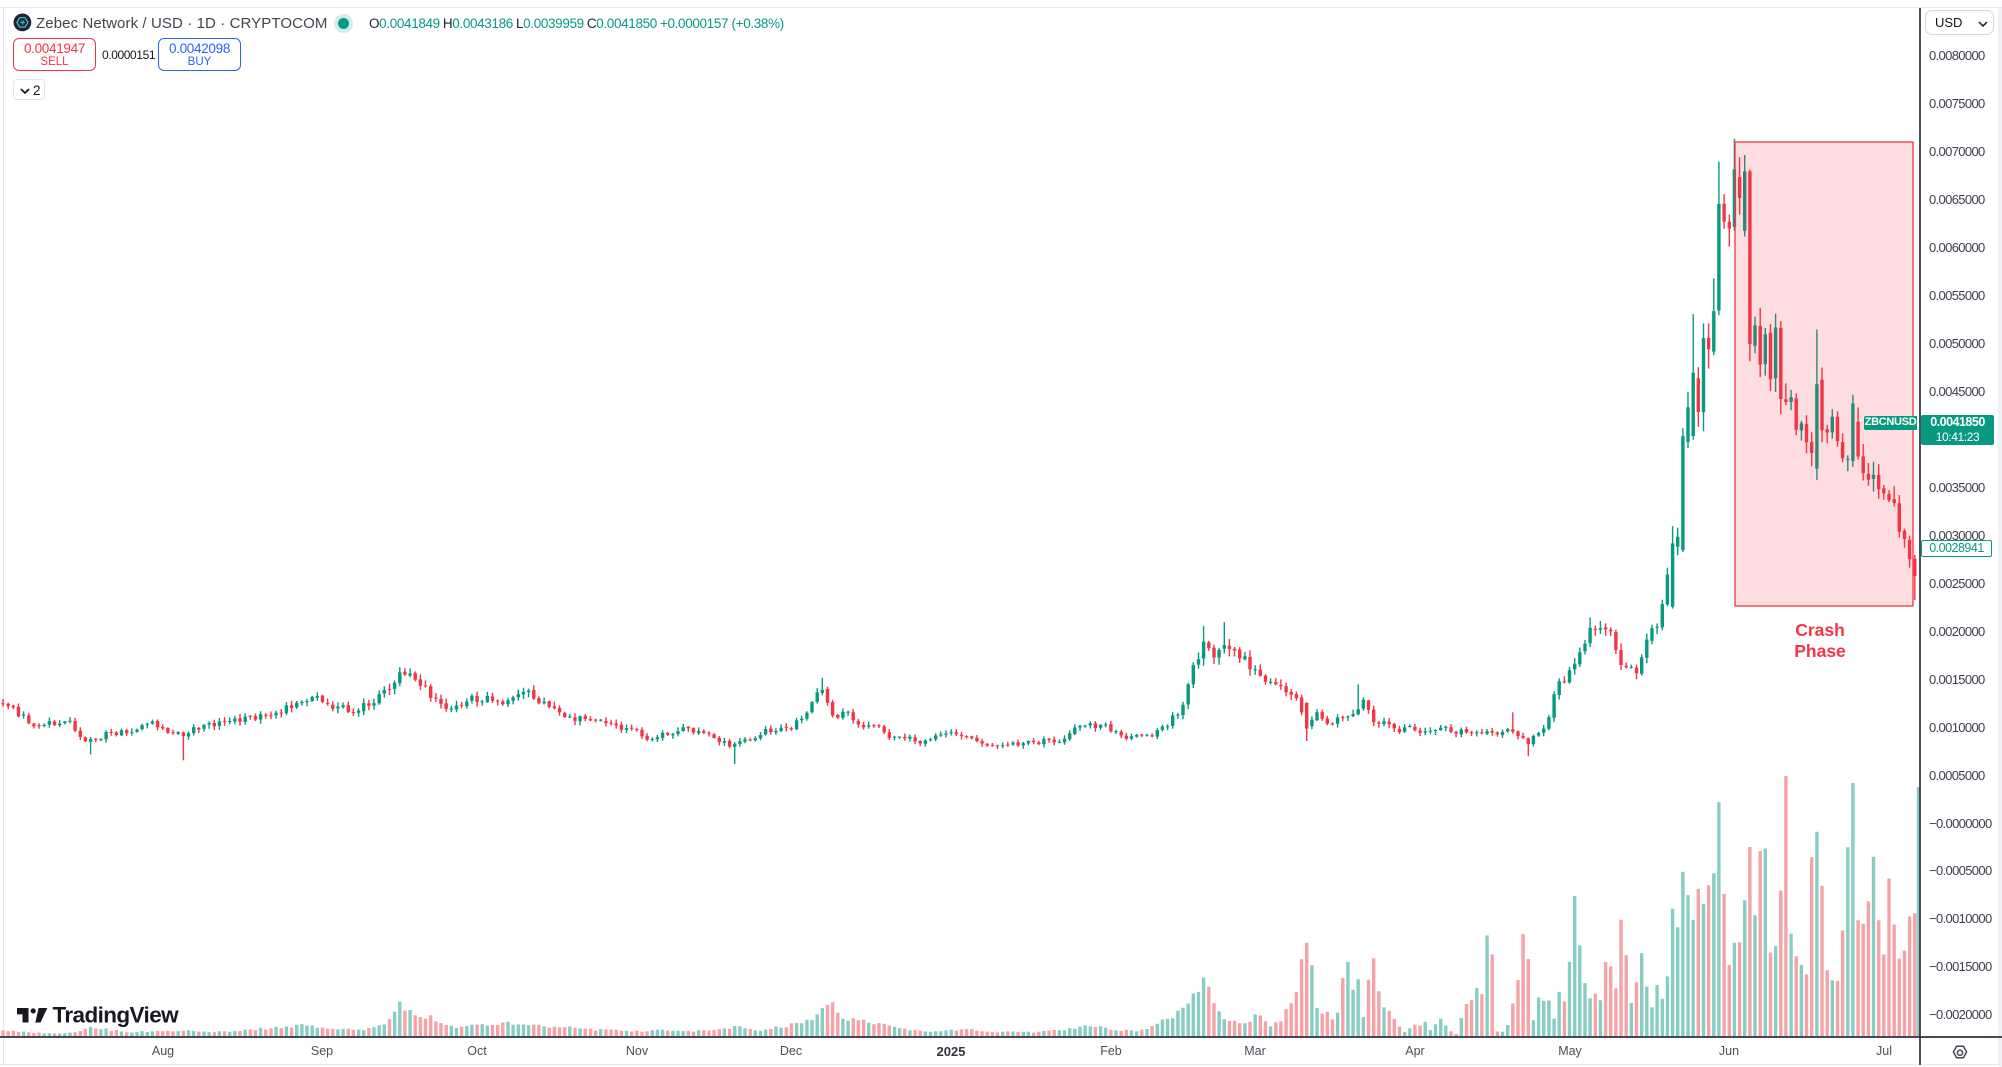  Describe the element at coordinates (116, 1016) in the screenshot. I see `svg-text: TradingView` at that location.